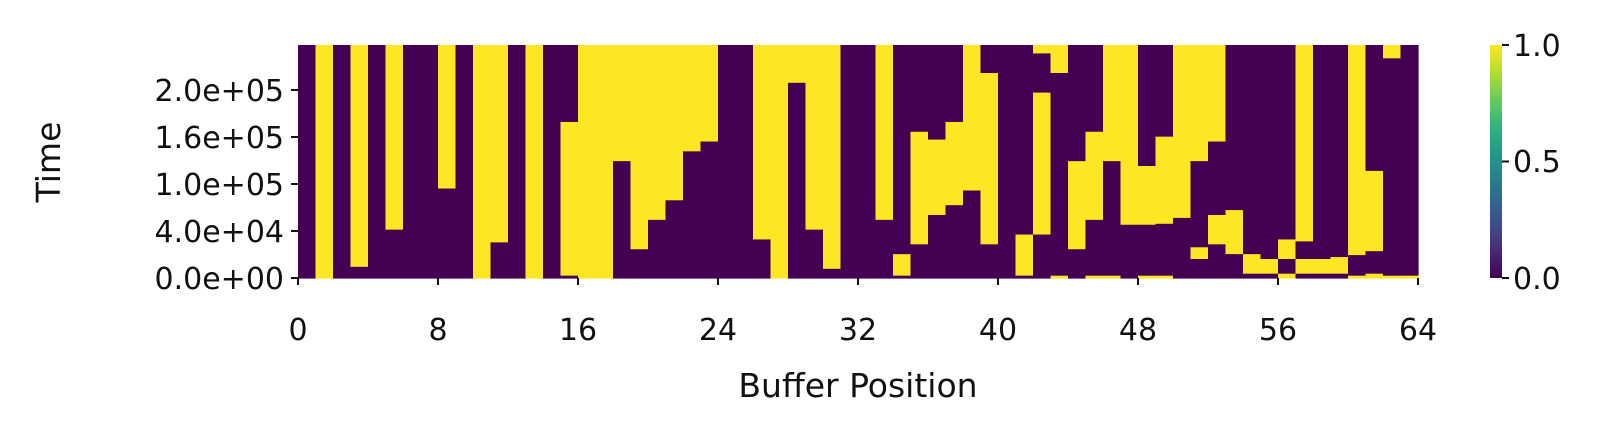 The width and height of the screenshot is (1620, 437). What do you see at coordinates (1537, 46) in the screenshot?
I see `colorbar-tick-label: 1.0` at bounding box center [1537, 46].